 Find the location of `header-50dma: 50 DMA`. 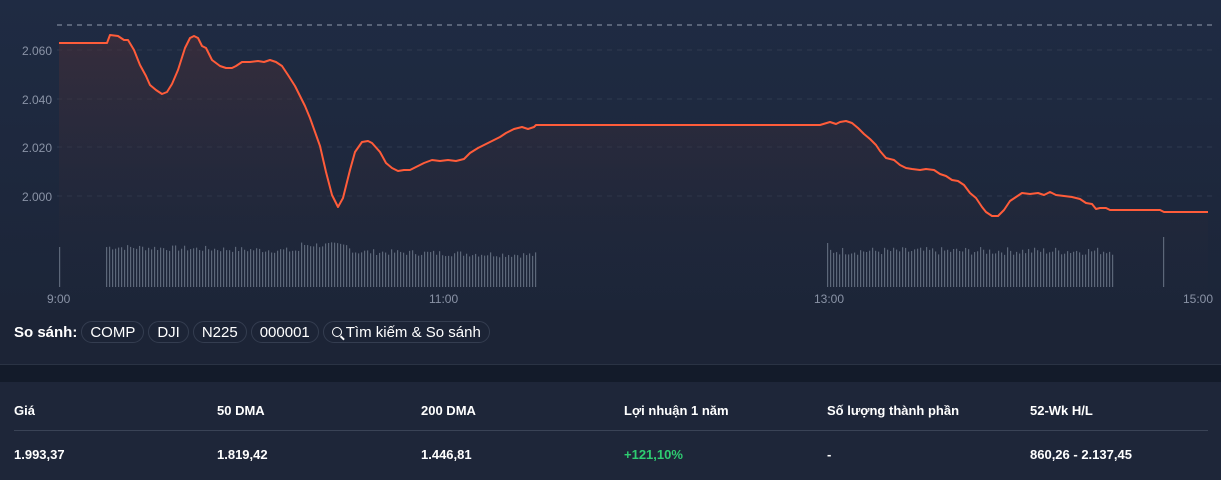

header-50dma: 50 DMA is located at coordinates (241, 410).